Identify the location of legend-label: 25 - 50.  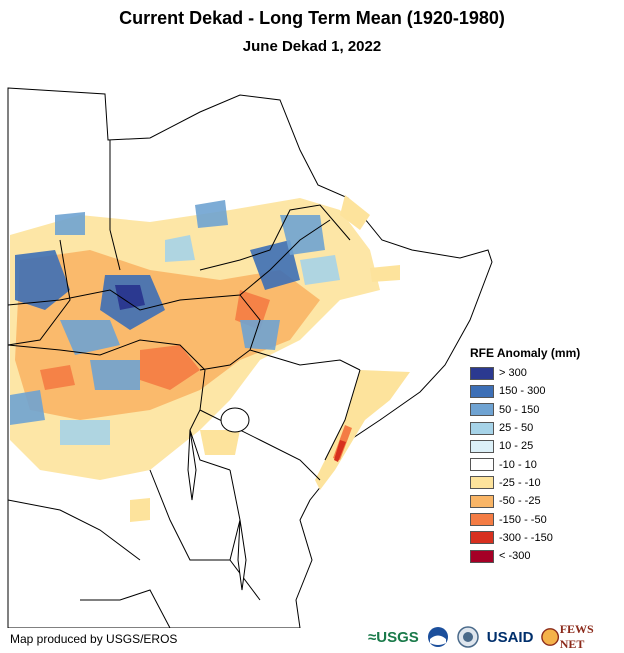
(516, 428).